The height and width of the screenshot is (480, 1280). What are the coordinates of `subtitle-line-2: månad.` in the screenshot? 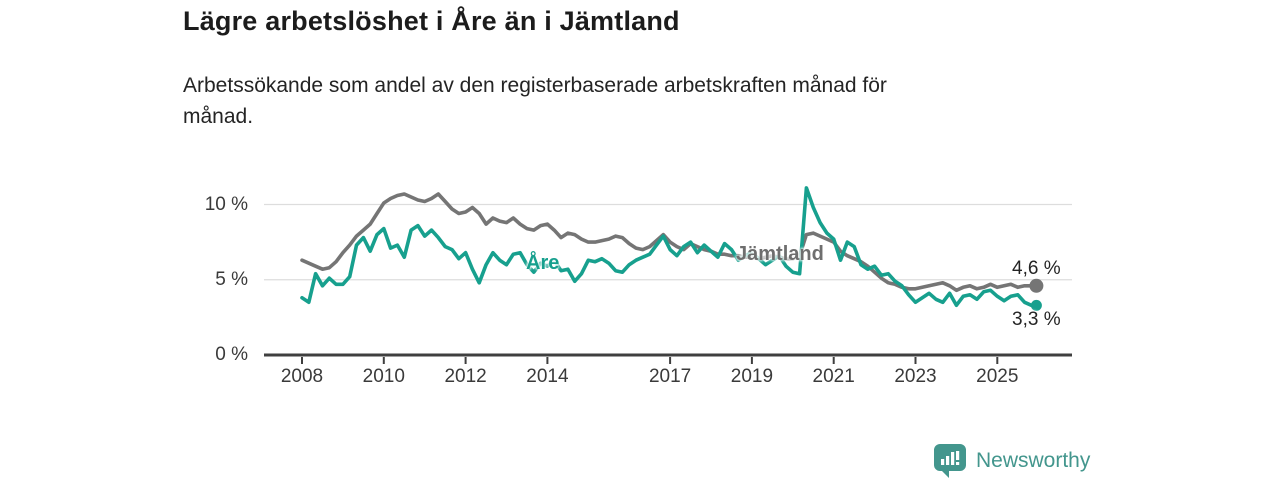 It's located at (218, 116).